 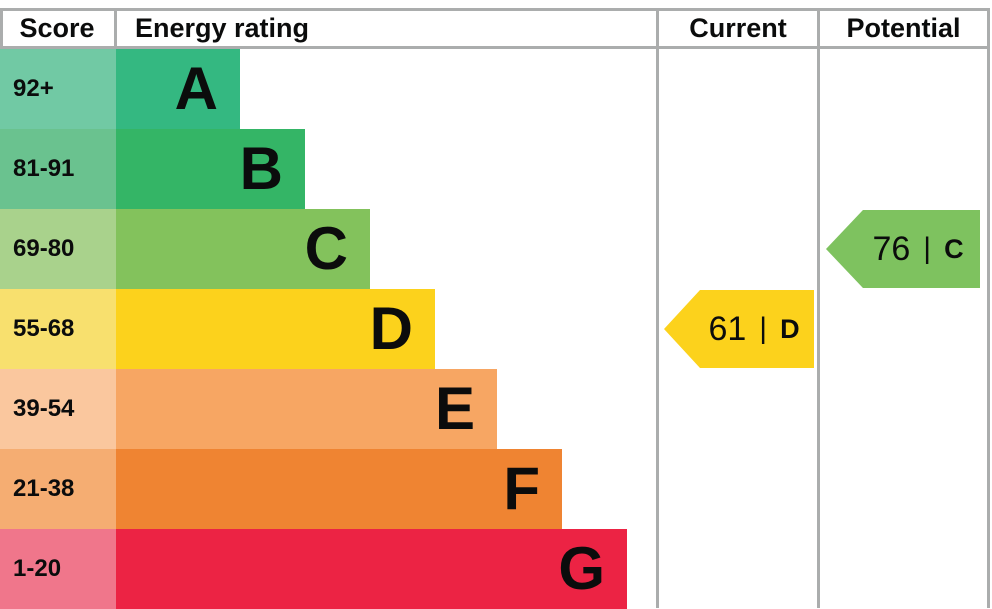 What do you see at coordinates (58, 489) in the screenshot?
I see `score-range-f: 21-38` at bounding box center [58, 489].